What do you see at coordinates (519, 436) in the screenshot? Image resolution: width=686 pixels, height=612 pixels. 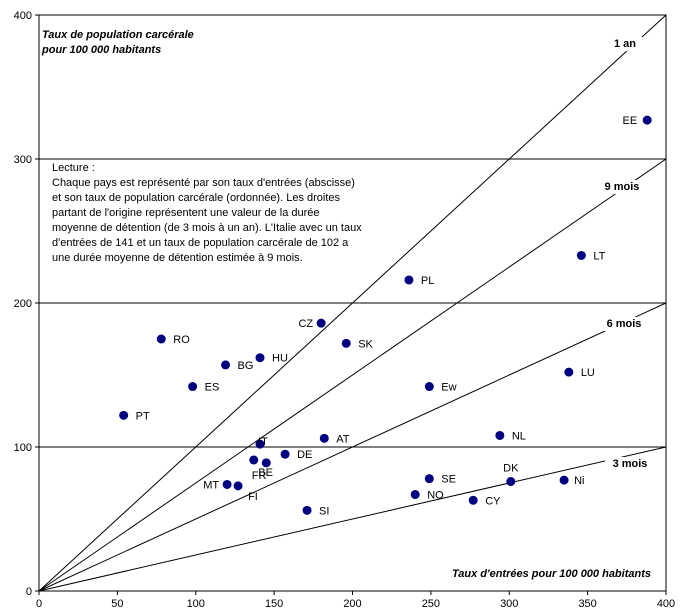 I see `data-label-NL: NL` at bounding box center [519, 436].